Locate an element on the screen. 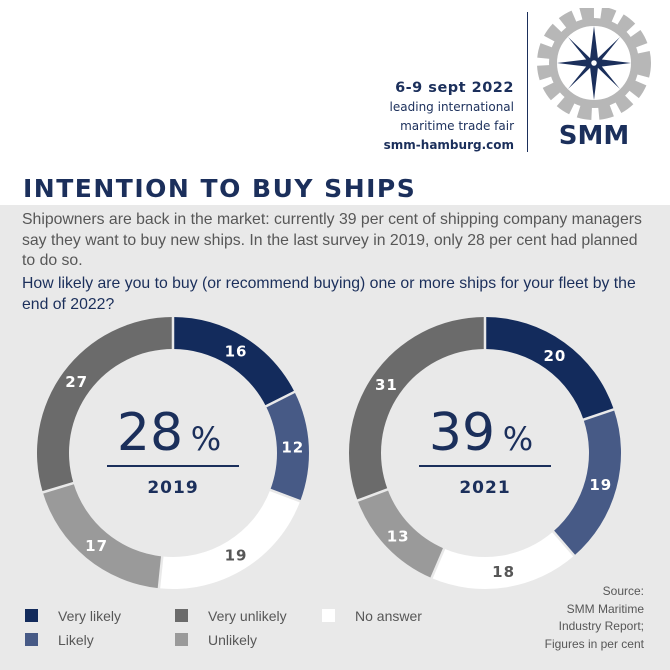 The image size is (670, 670). slice-value-label: 20 is located at coordinates (554, 356).